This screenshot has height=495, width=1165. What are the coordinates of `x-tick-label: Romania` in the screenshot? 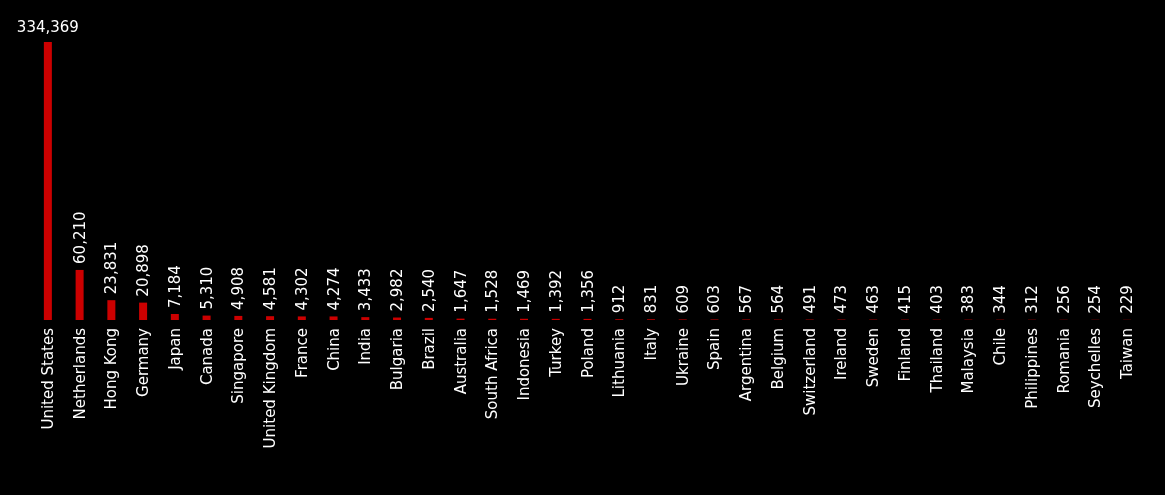 It's located at (1063, 361).